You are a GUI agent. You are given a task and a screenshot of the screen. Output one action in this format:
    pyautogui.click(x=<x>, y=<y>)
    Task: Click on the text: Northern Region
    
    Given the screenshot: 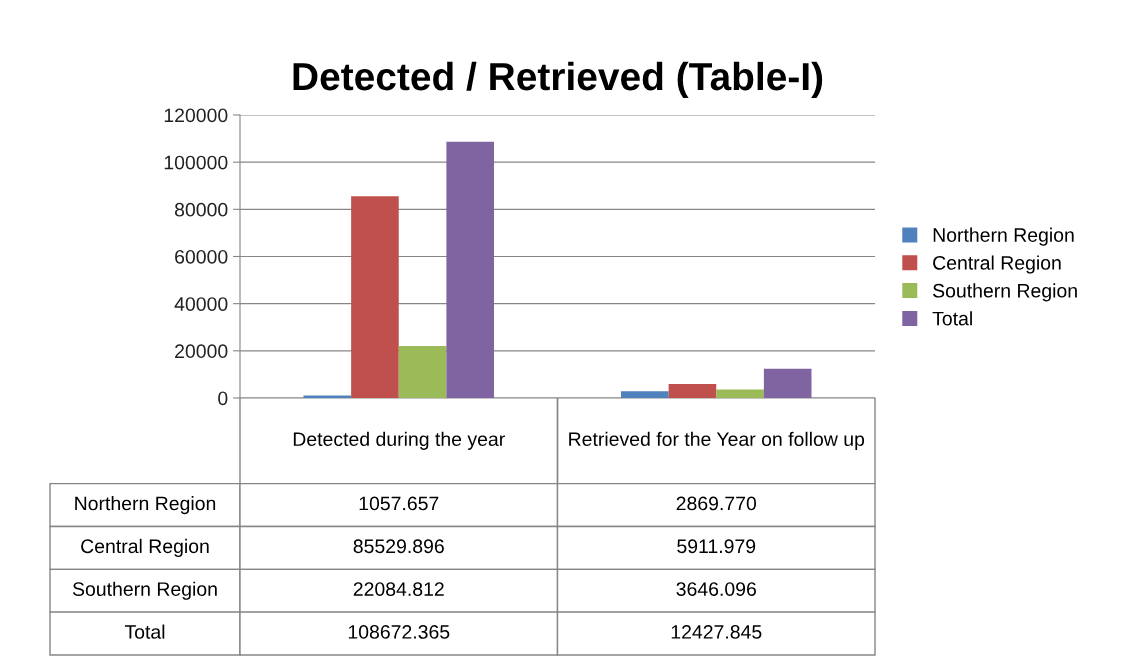 What is the action you would take?
    pyautogui.click(x=145, y=505)
    